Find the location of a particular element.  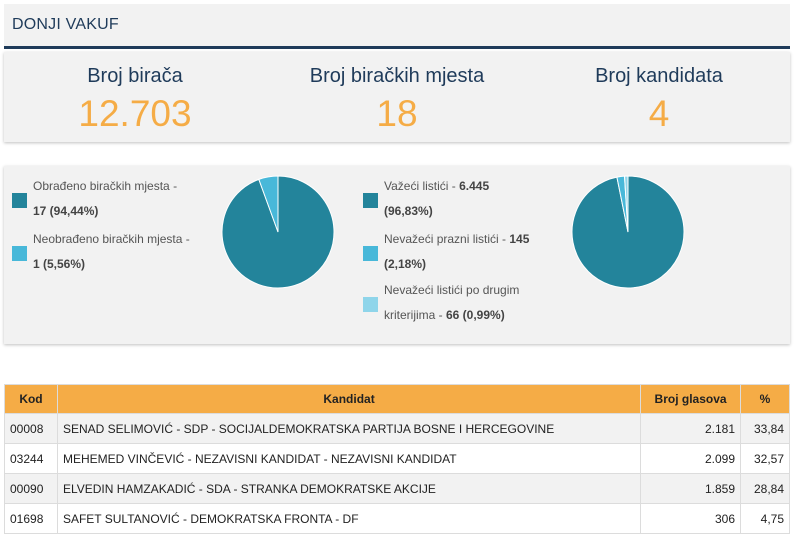

cell-code: 00008 is located at coordinates (31, 428).